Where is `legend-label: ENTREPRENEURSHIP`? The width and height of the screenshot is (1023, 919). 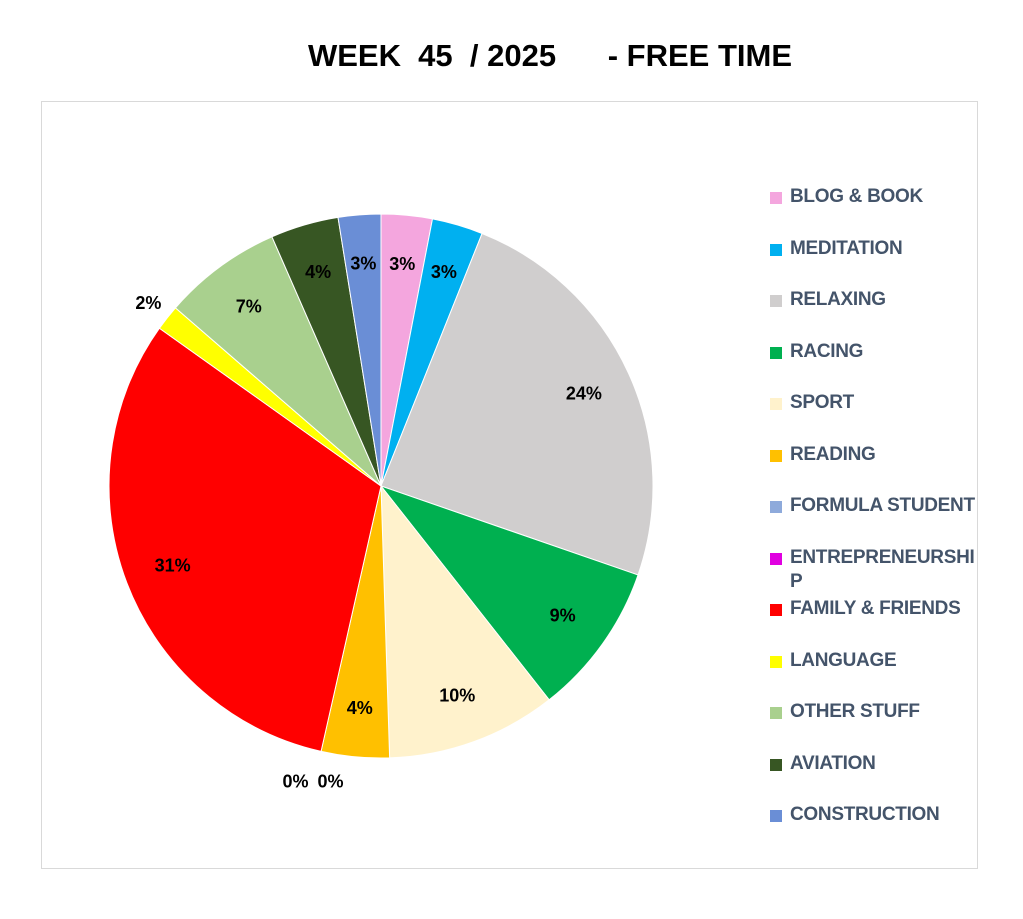 legend-label: ENTREPRENEURSHIP is located at coordinates (882, 569).